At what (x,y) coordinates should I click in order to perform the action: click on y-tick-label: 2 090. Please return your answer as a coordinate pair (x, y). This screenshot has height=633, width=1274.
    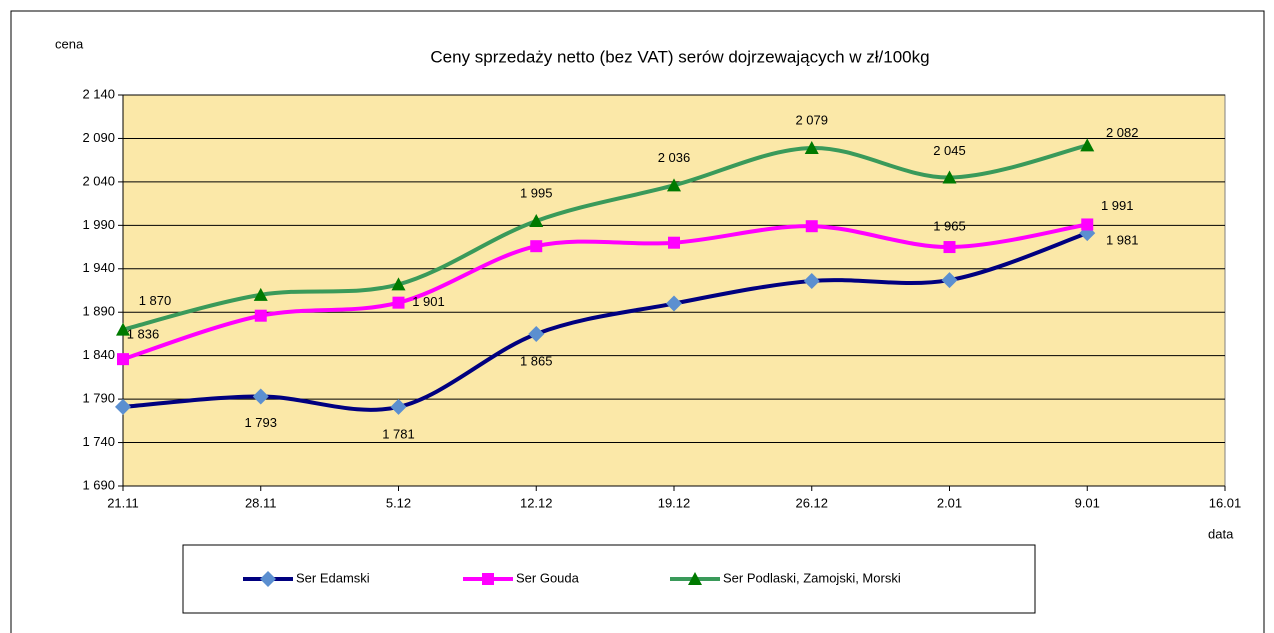
    Looking at the image, I should click on (98, 137).